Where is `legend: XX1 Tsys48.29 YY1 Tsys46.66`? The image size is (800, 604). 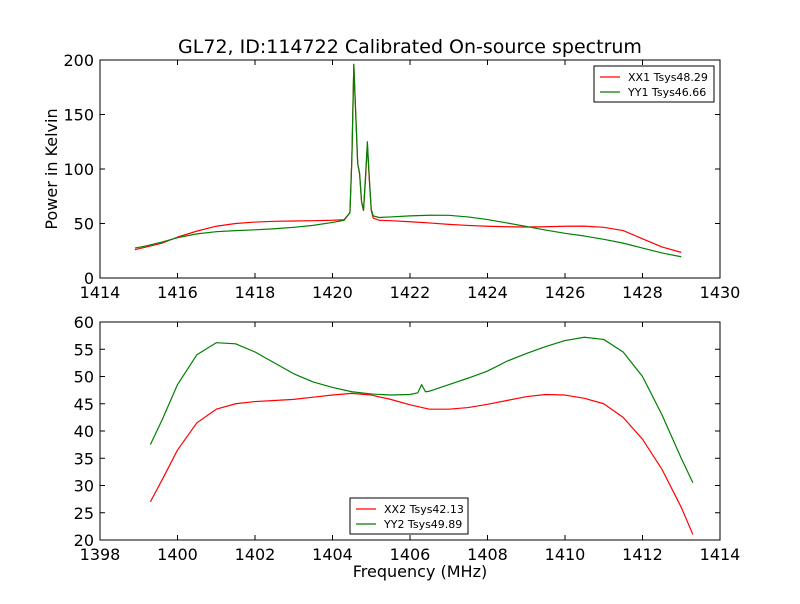
legend: XX1 Tsys48.29 YY1 Tsys46.66 is located at coordinates (654, 84).